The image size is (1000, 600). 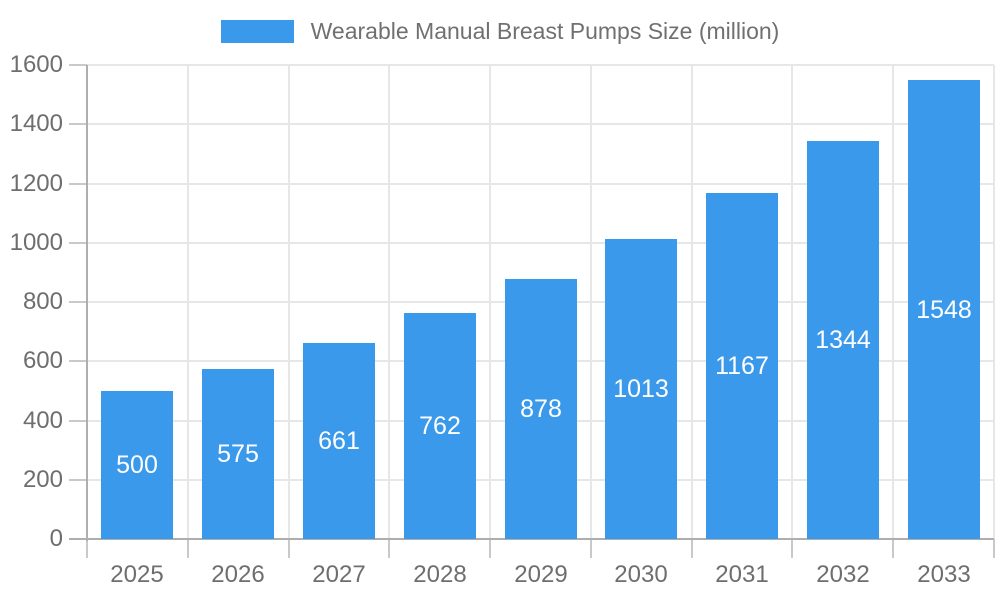 I want to click on y-axis-tick-label: 1400, so click(x=36, y=123).